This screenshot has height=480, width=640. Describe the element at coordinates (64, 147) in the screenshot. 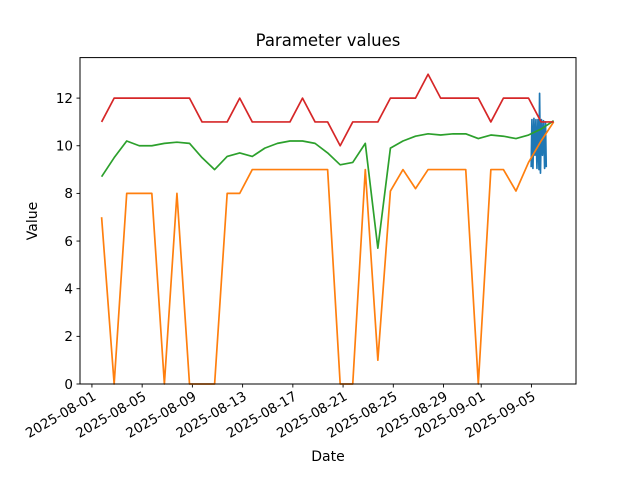

I see `y-tick-label: 10` at that location.